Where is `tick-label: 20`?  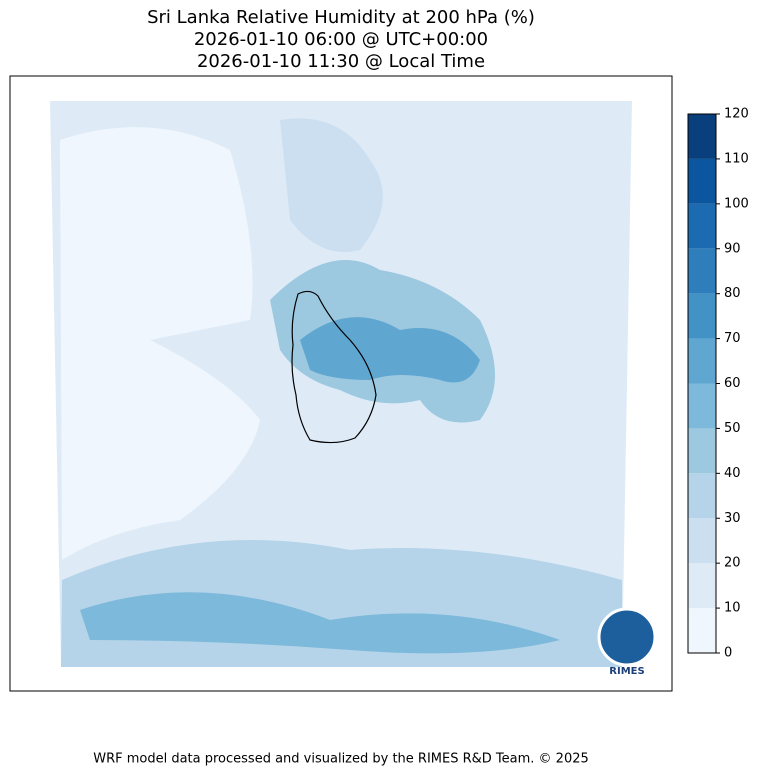 tick-label: 20 is located at coordinates (732, 563).